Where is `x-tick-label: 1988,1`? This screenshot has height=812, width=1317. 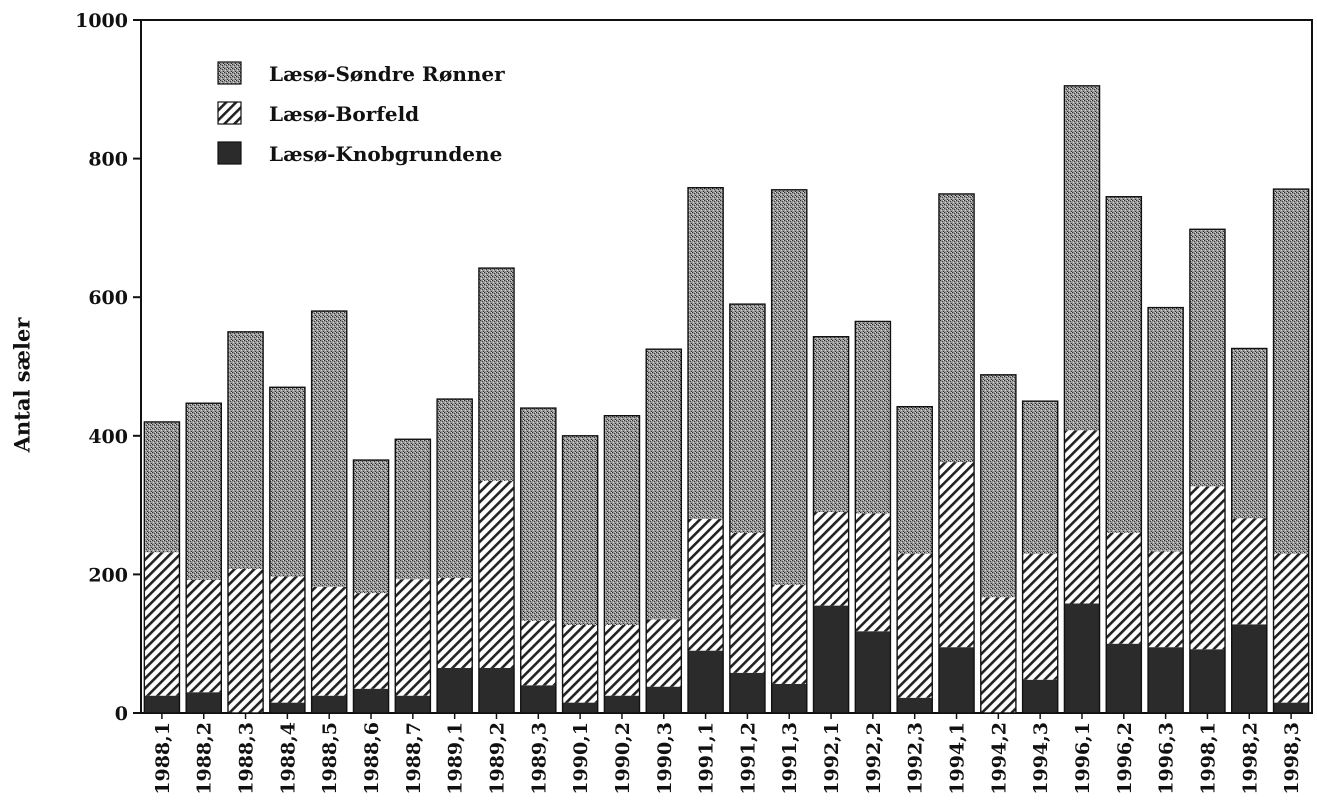
x-tick-label: 1988,1 is located at coordinates (163, 758).